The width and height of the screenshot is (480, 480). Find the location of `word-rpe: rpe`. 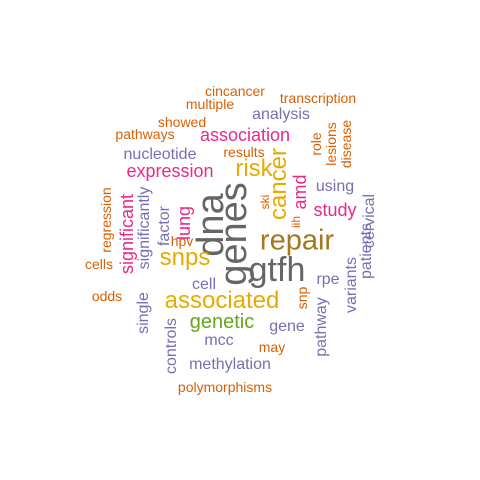

word-rpe: rpe is located at coordinates (328, 279).